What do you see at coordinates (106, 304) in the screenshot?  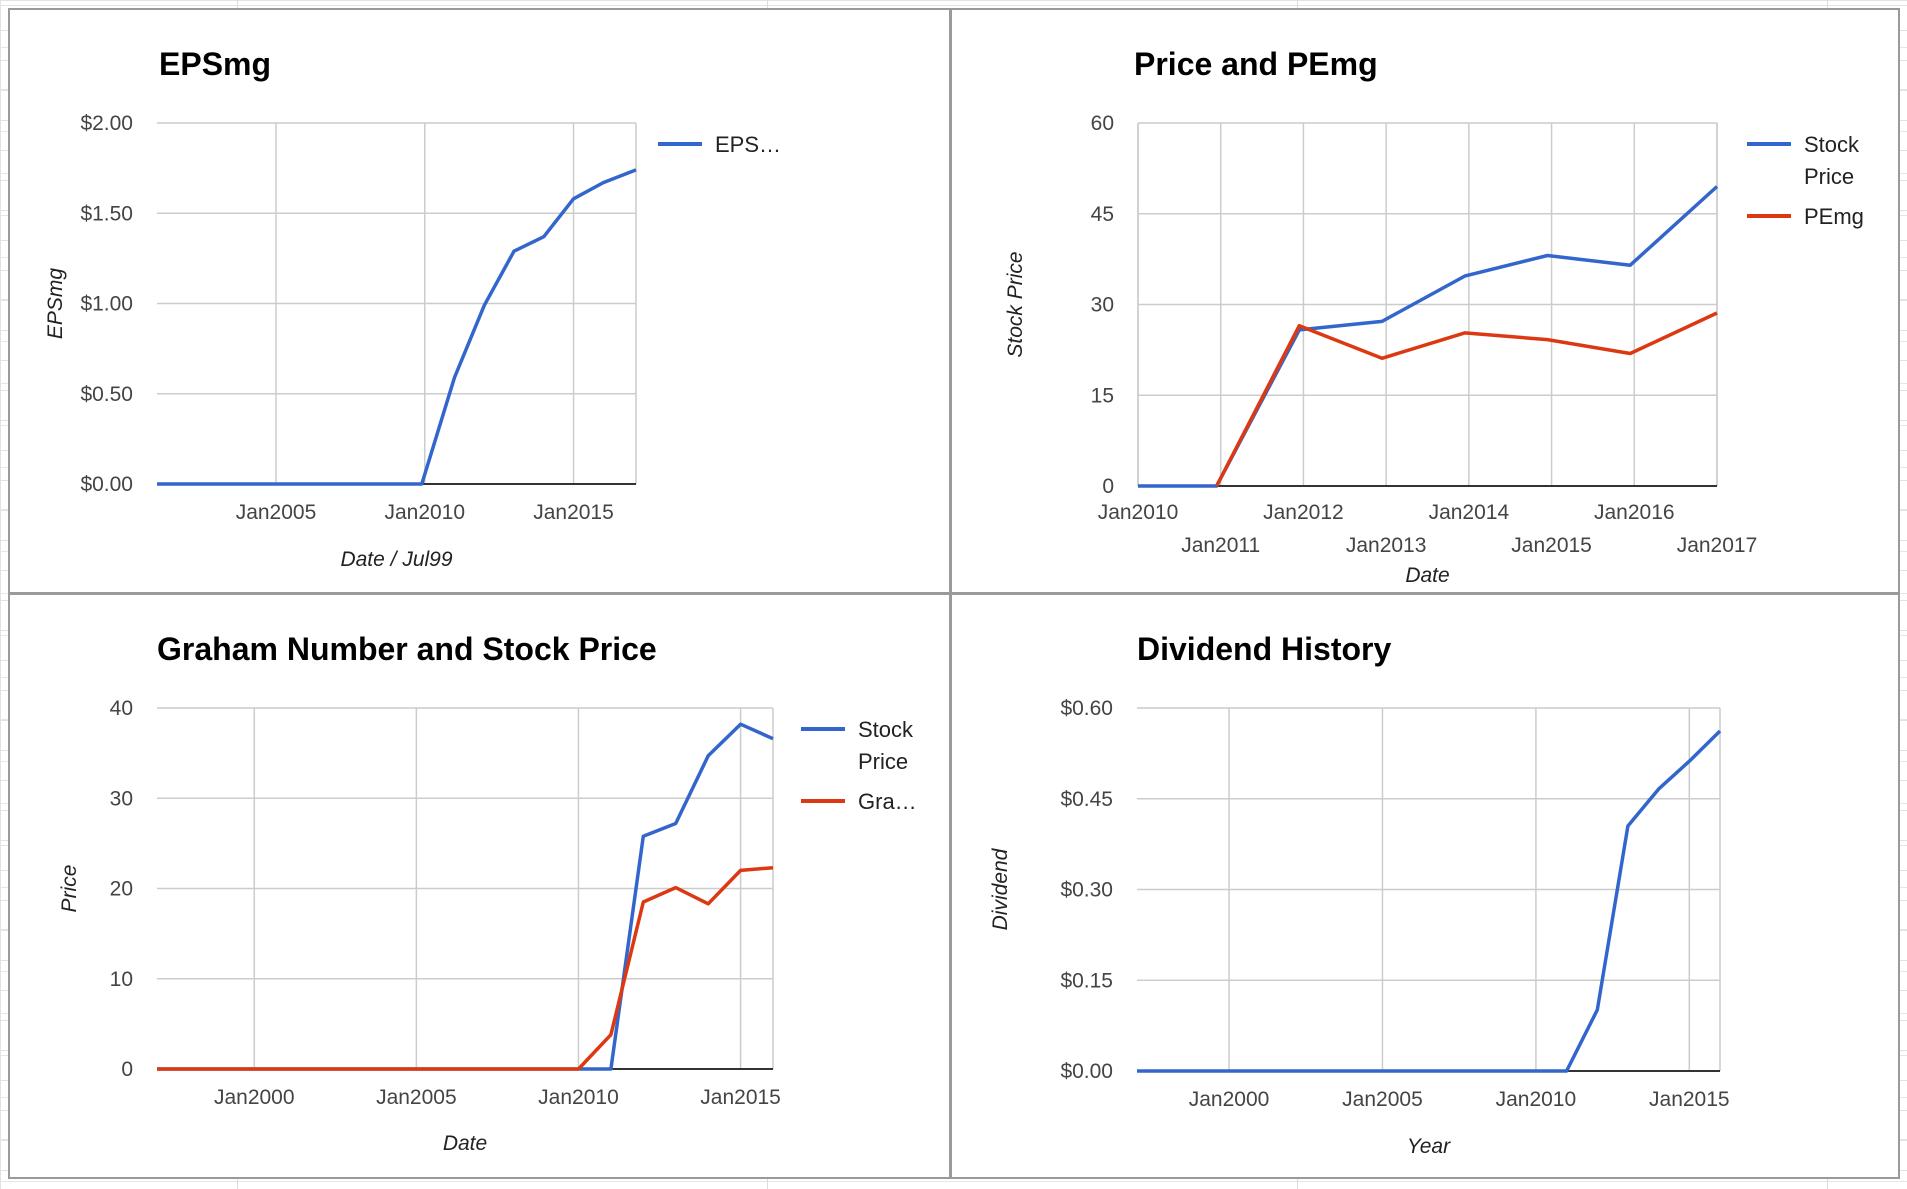 I see `y-tick-label: $1.00` at bounding box center [106, 304].